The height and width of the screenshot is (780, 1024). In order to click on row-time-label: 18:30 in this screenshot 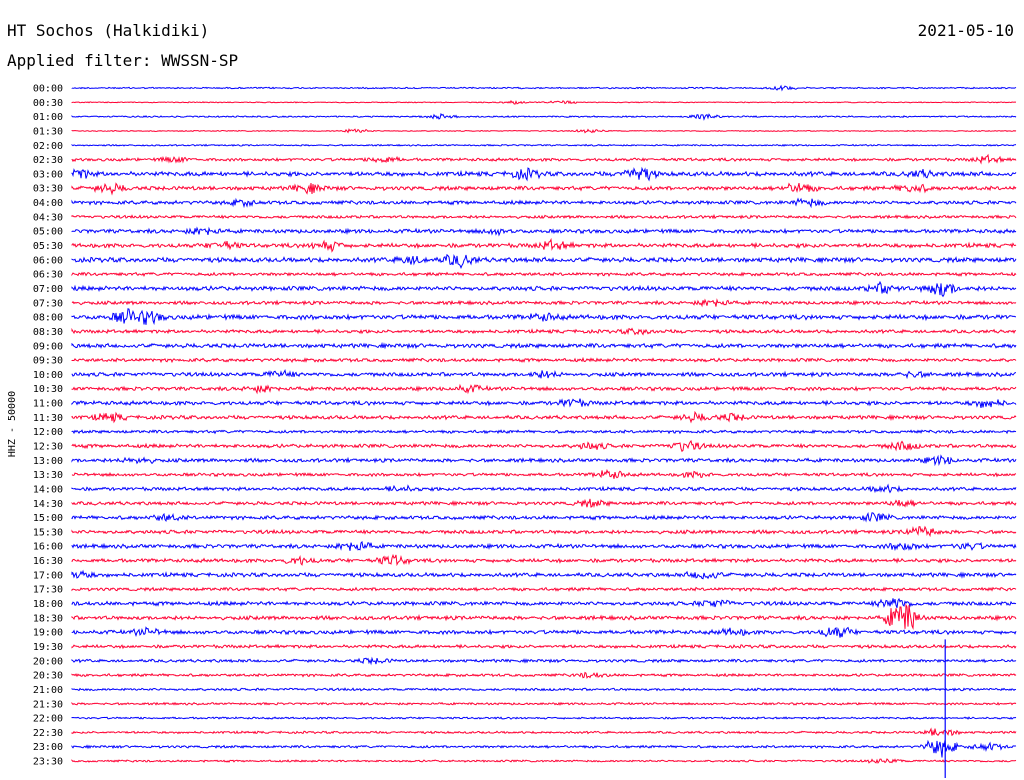, I will do `click(48, 618)`.